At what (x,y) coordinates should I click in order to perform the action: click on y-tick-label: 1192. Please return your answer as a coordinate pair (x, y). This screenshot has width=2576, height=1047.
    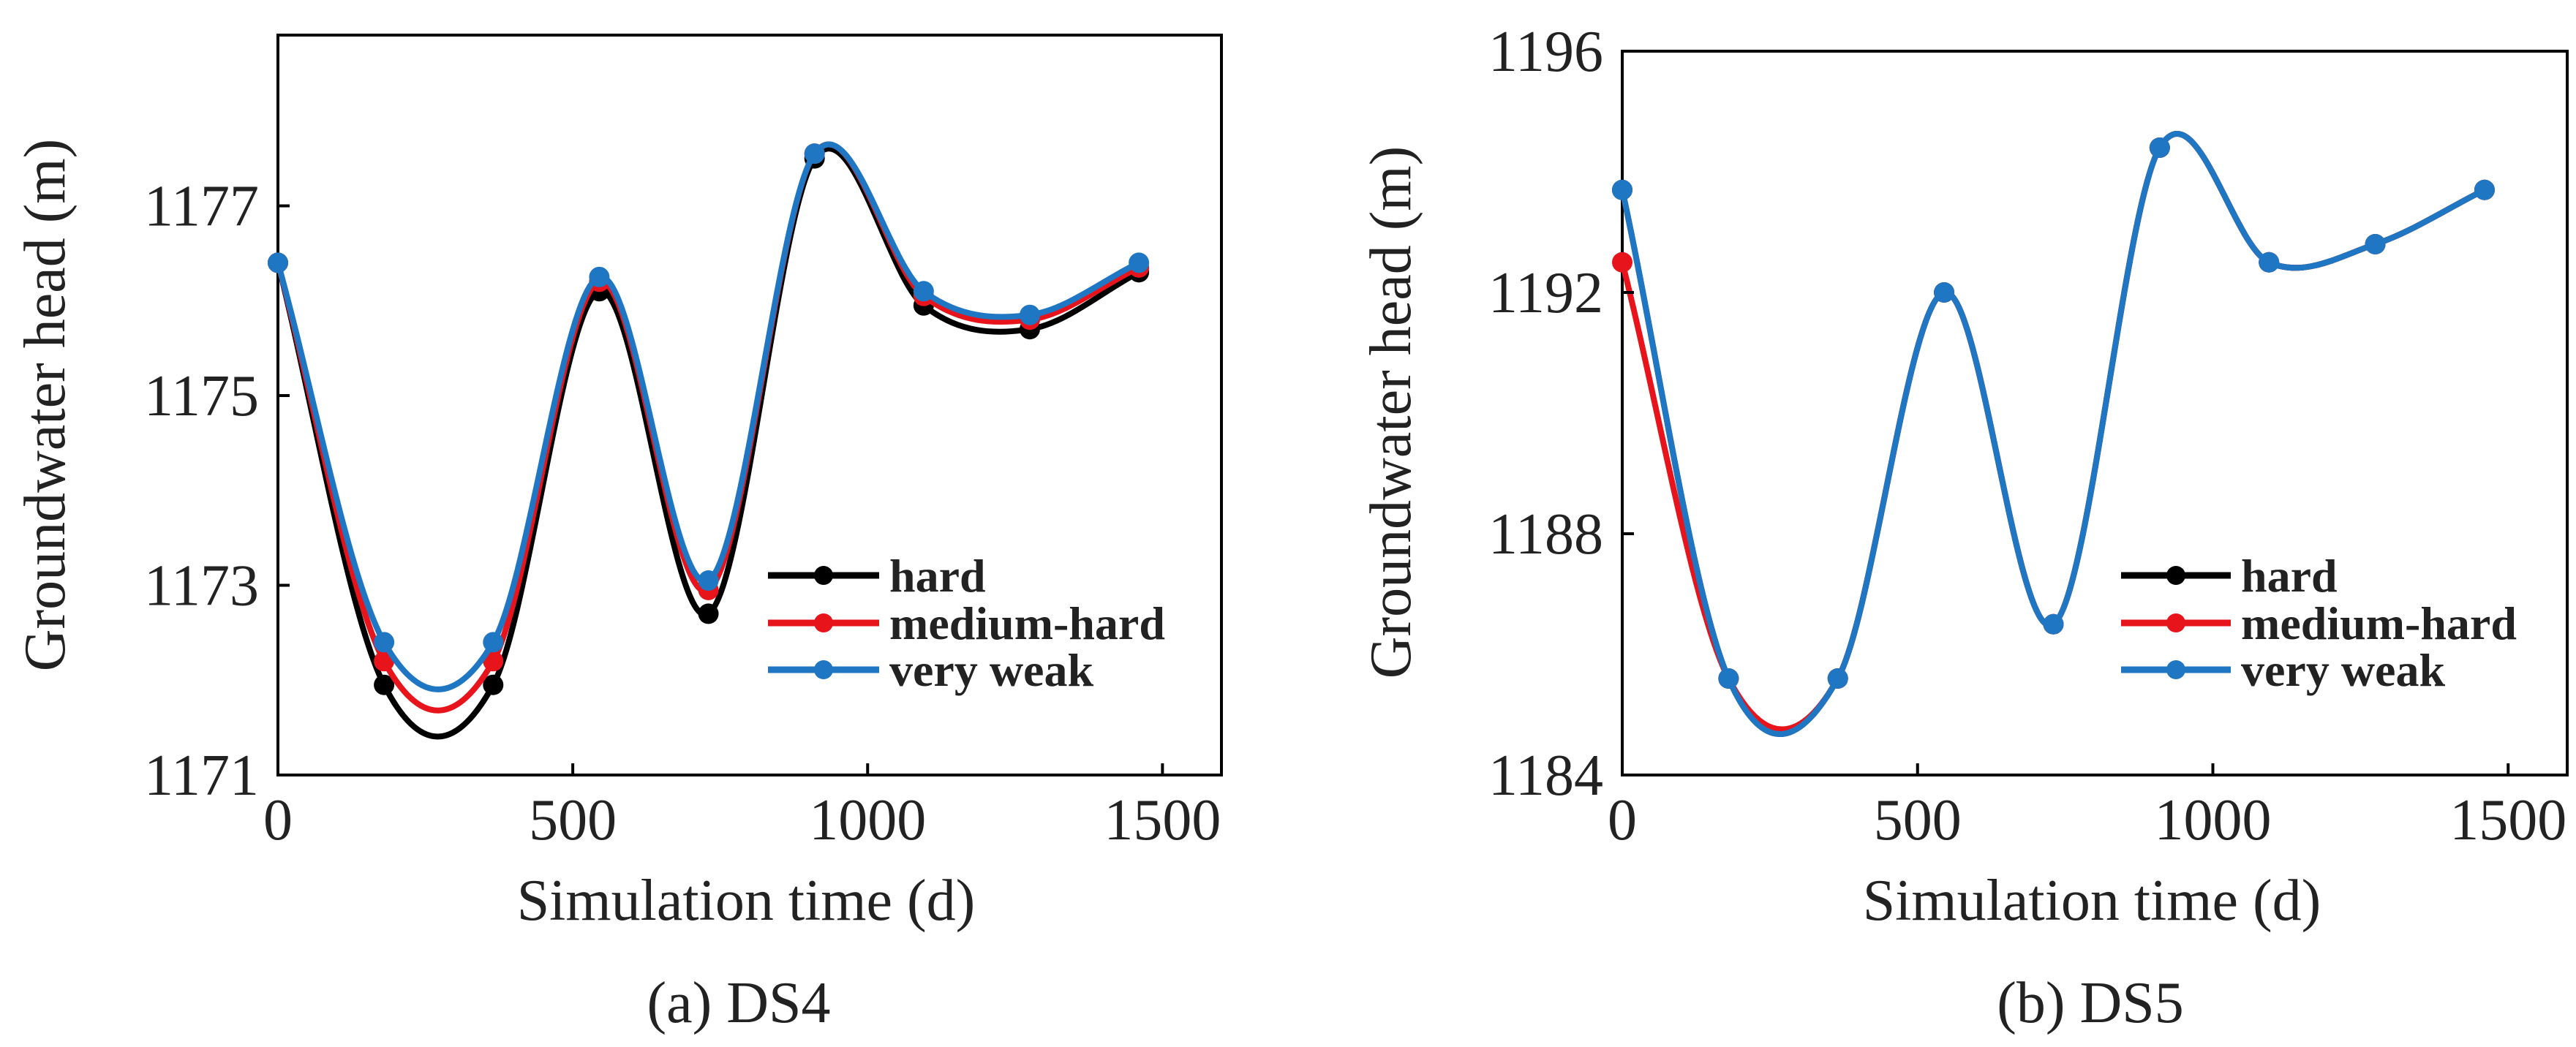
    Looking at the image, I should click on (1545, 293).